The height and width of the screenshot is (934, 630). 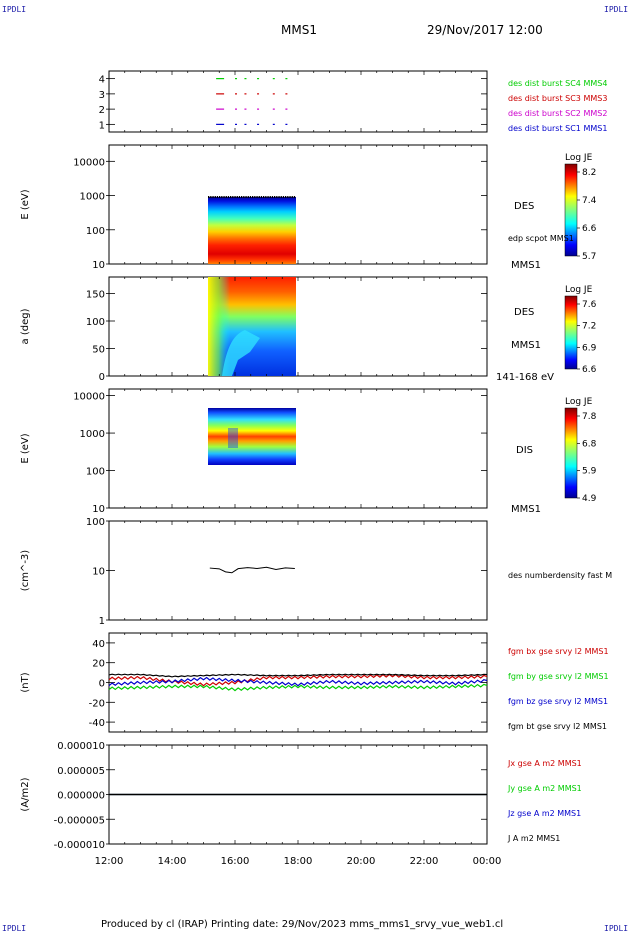 What do you see at coordinates (102, 95) in the screenshot?
I see `y-tick-label: 3` at bounding box center [102, 95].